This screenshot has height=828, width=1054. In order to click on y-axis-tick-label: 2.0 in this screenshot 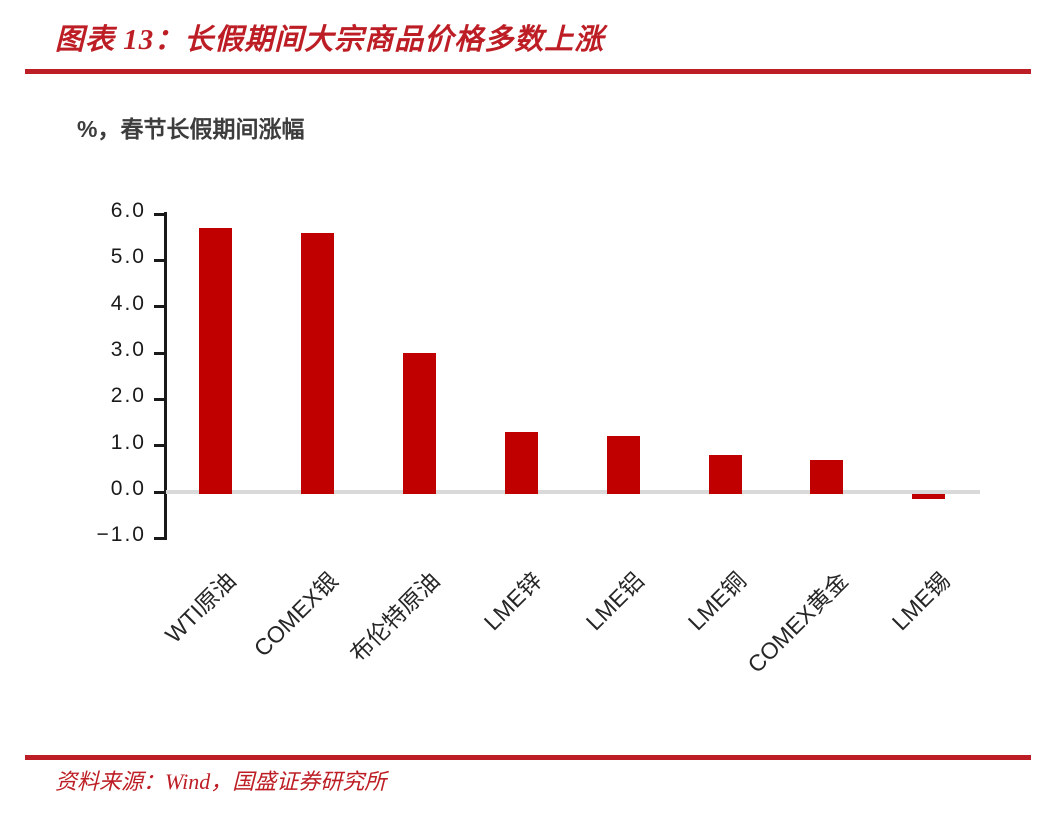, I will do `click(128, 396)`.